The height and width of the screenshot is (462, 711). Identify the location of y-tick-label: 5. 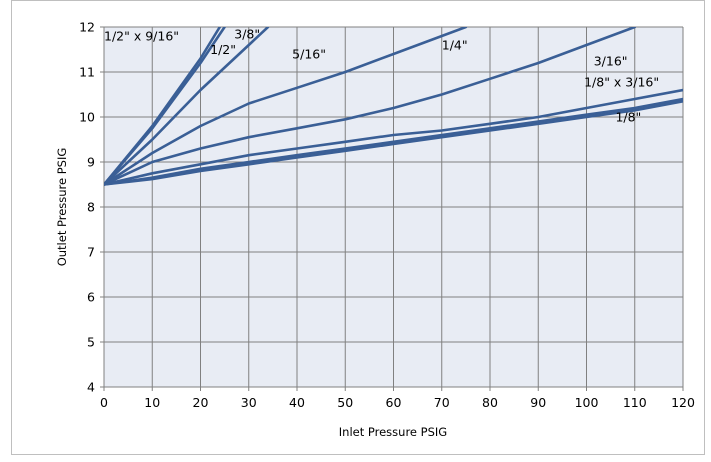
(91, 342).